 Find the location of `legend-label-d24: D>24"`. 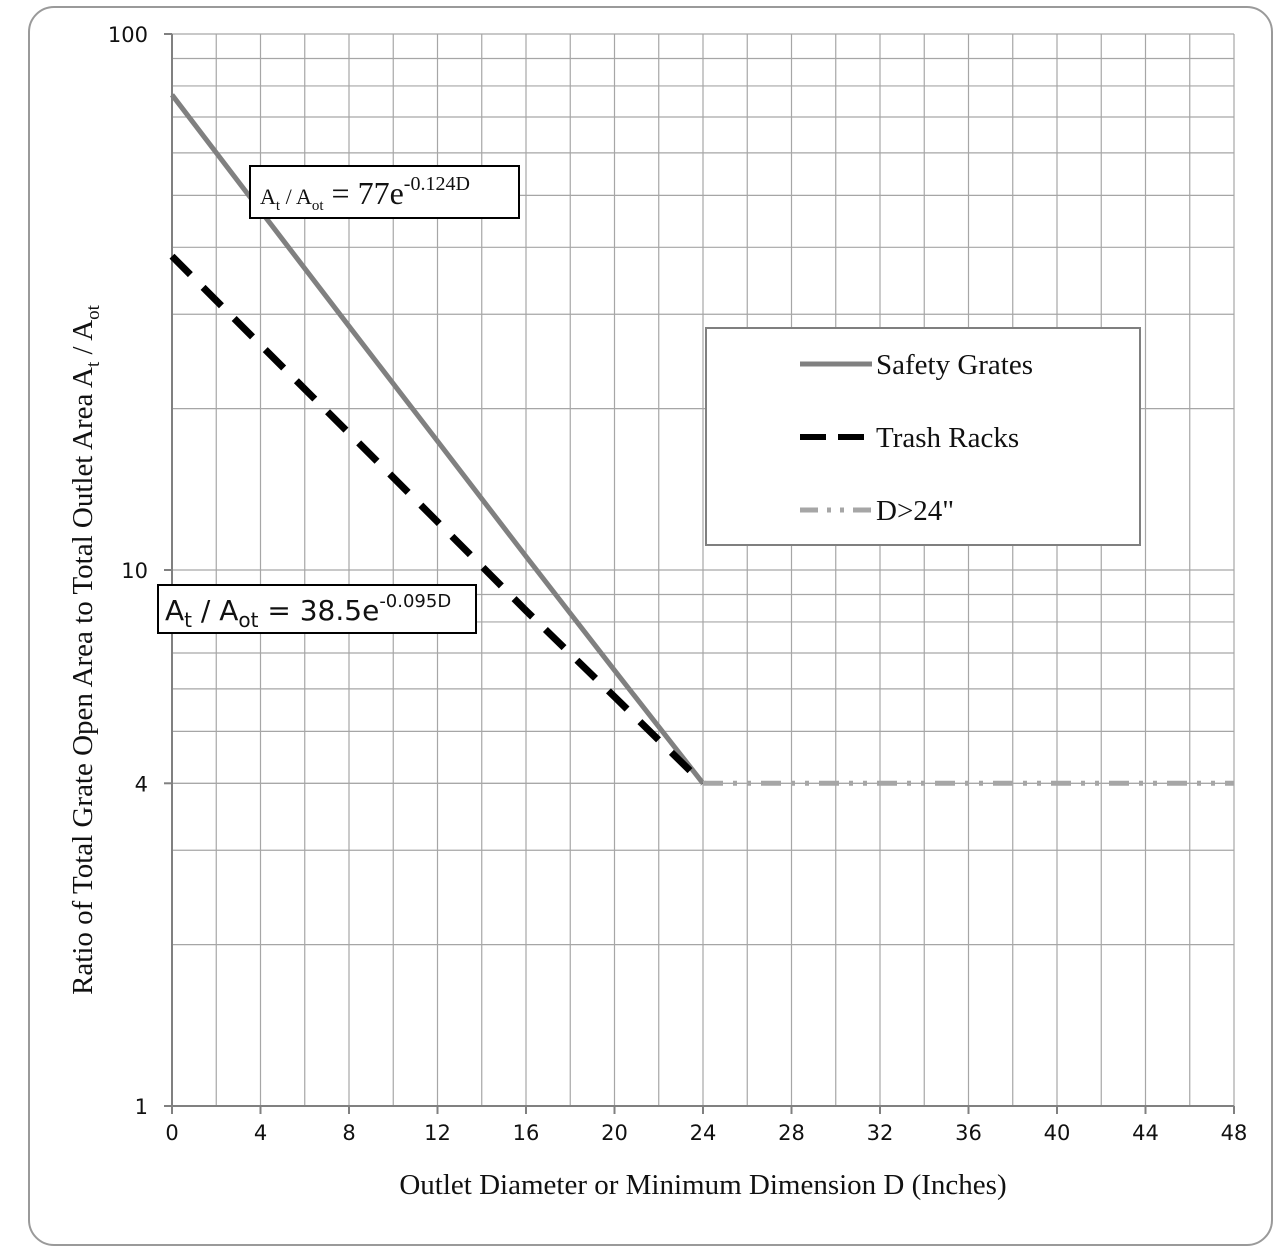

legend-label-d24: D>24" is located at coordinates (915, 511).